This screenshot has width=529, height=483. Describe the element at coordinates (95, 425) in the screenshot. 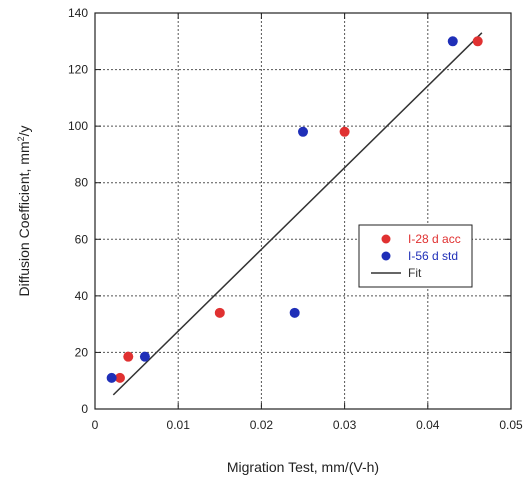

I see `x-tick-label: 0` at that location.